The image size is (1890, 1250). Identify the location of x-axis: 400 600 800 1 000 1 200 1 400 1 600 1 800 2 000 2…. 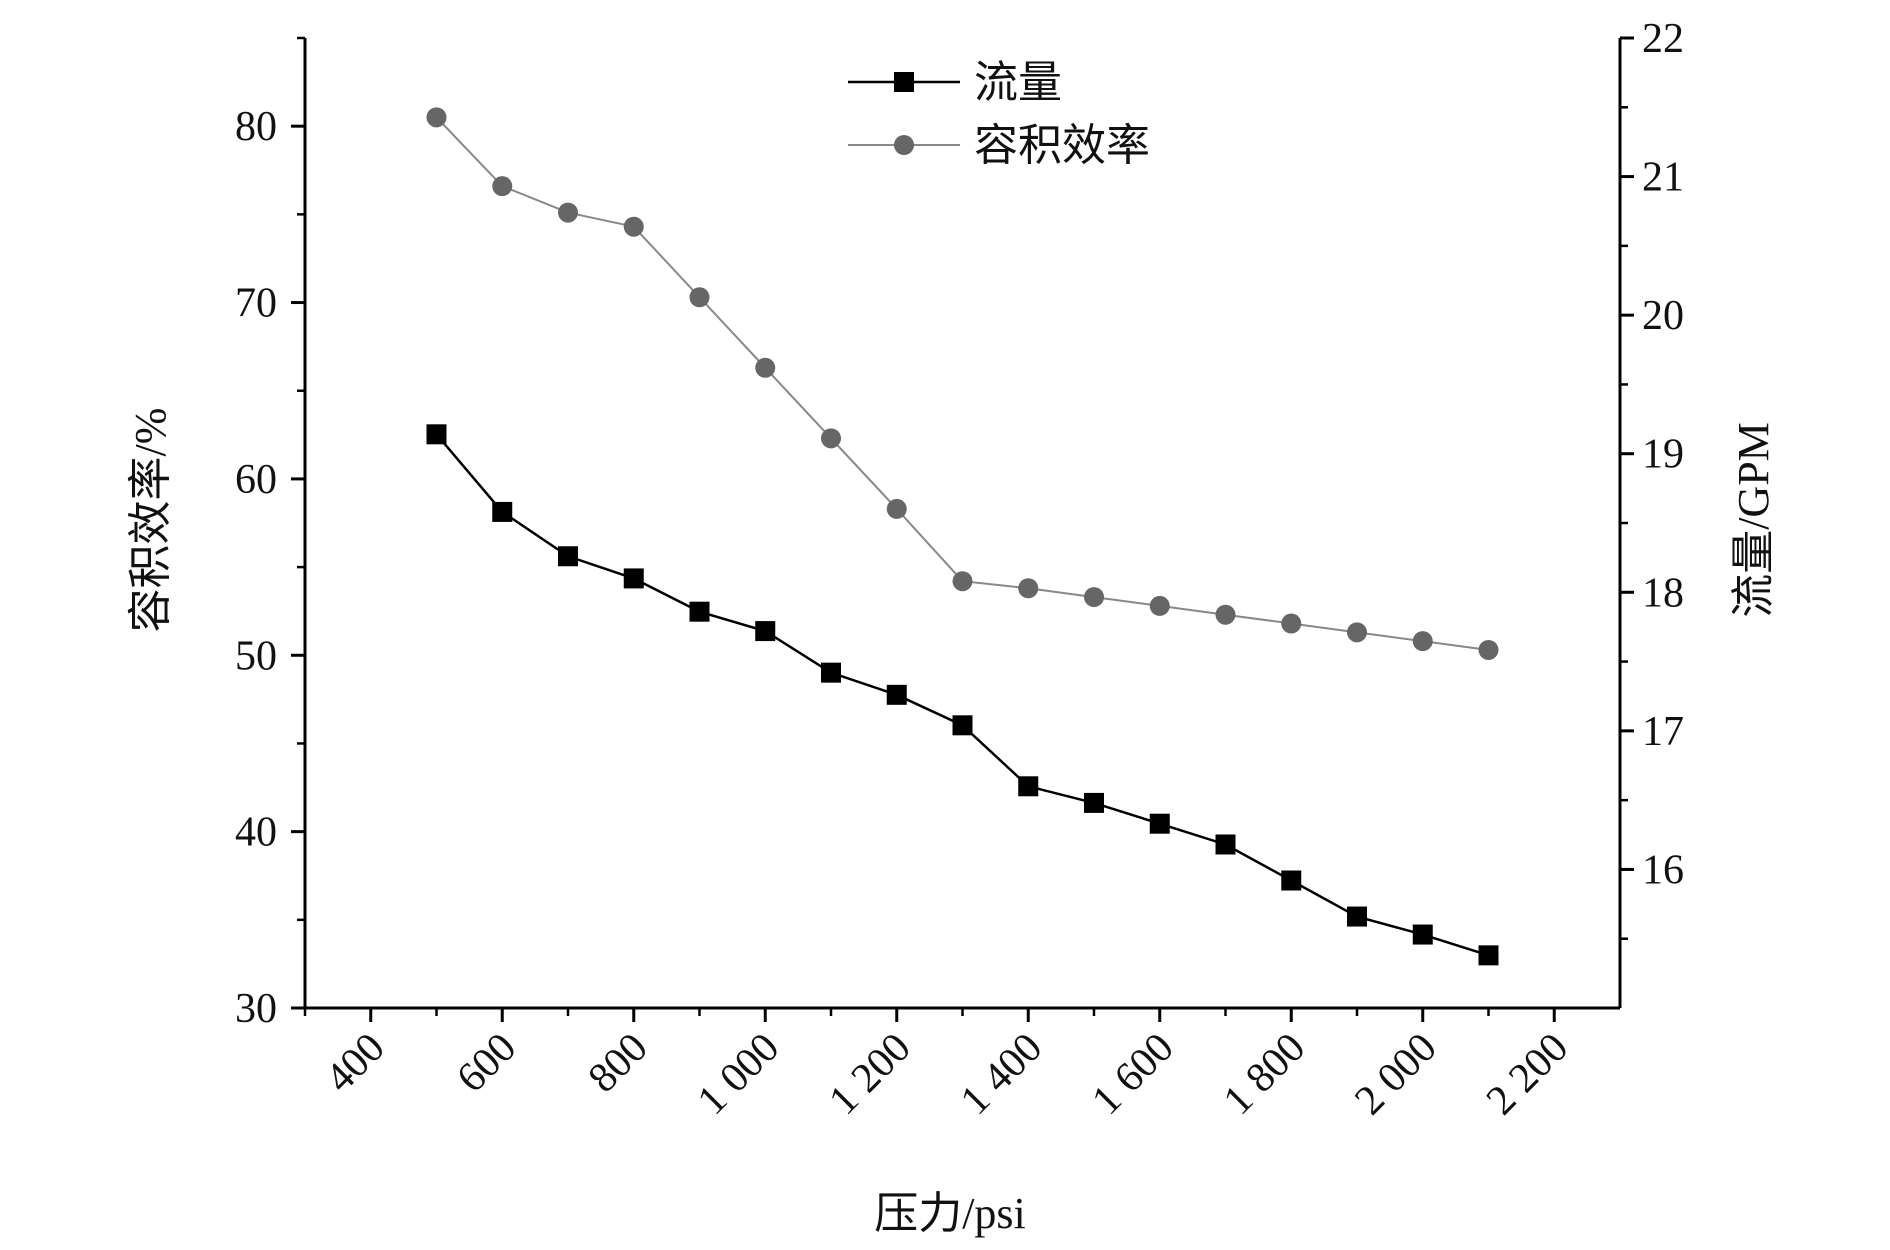
(940, 1066).